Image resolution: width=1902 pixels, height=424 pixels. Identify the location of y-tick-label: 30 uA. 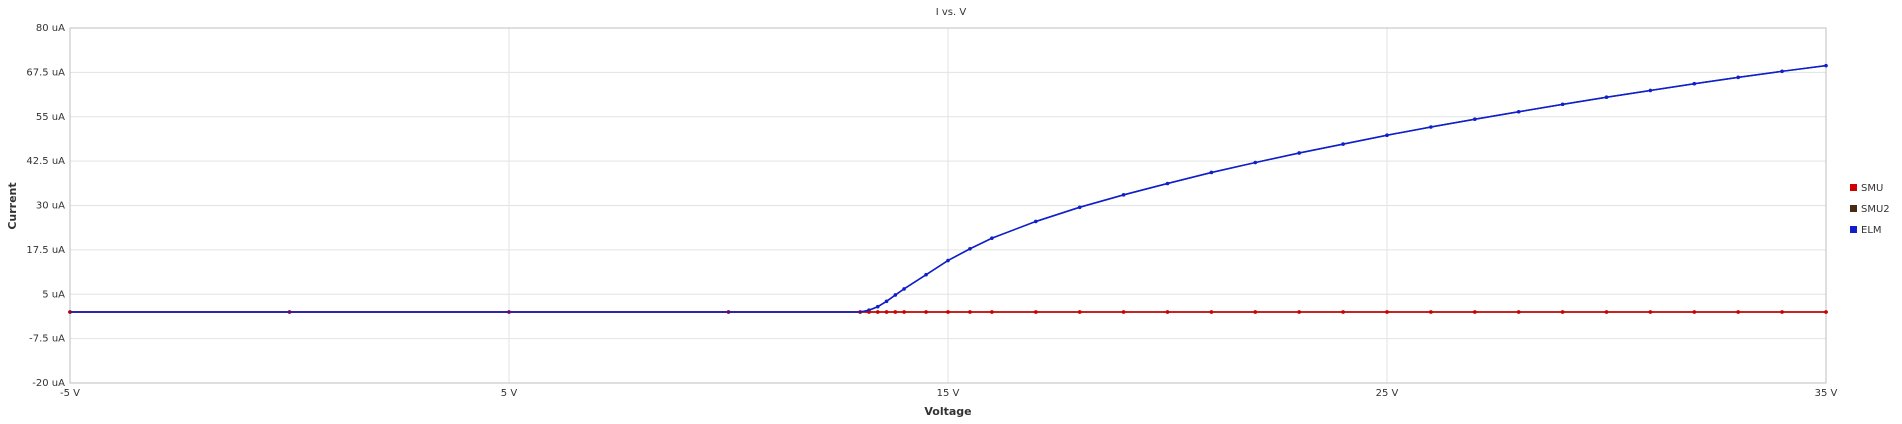
(50, 206).